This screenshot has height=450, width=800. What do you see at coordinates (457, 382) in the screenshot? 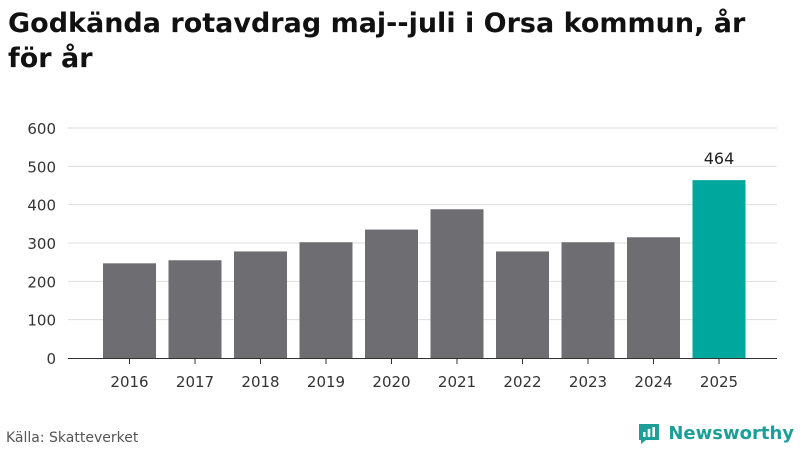
I see `x-tick-label: 2021` at bounding box center [457, 382].